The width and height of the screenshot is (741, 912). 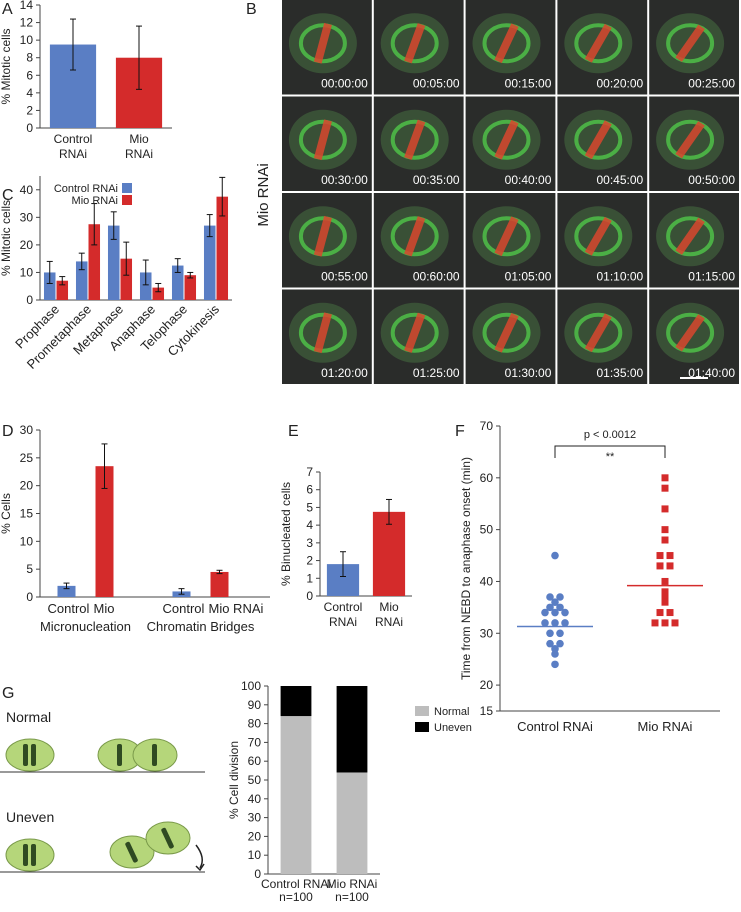 I want to click on micrograph: 00:55:00, so click(x=327, y=240).